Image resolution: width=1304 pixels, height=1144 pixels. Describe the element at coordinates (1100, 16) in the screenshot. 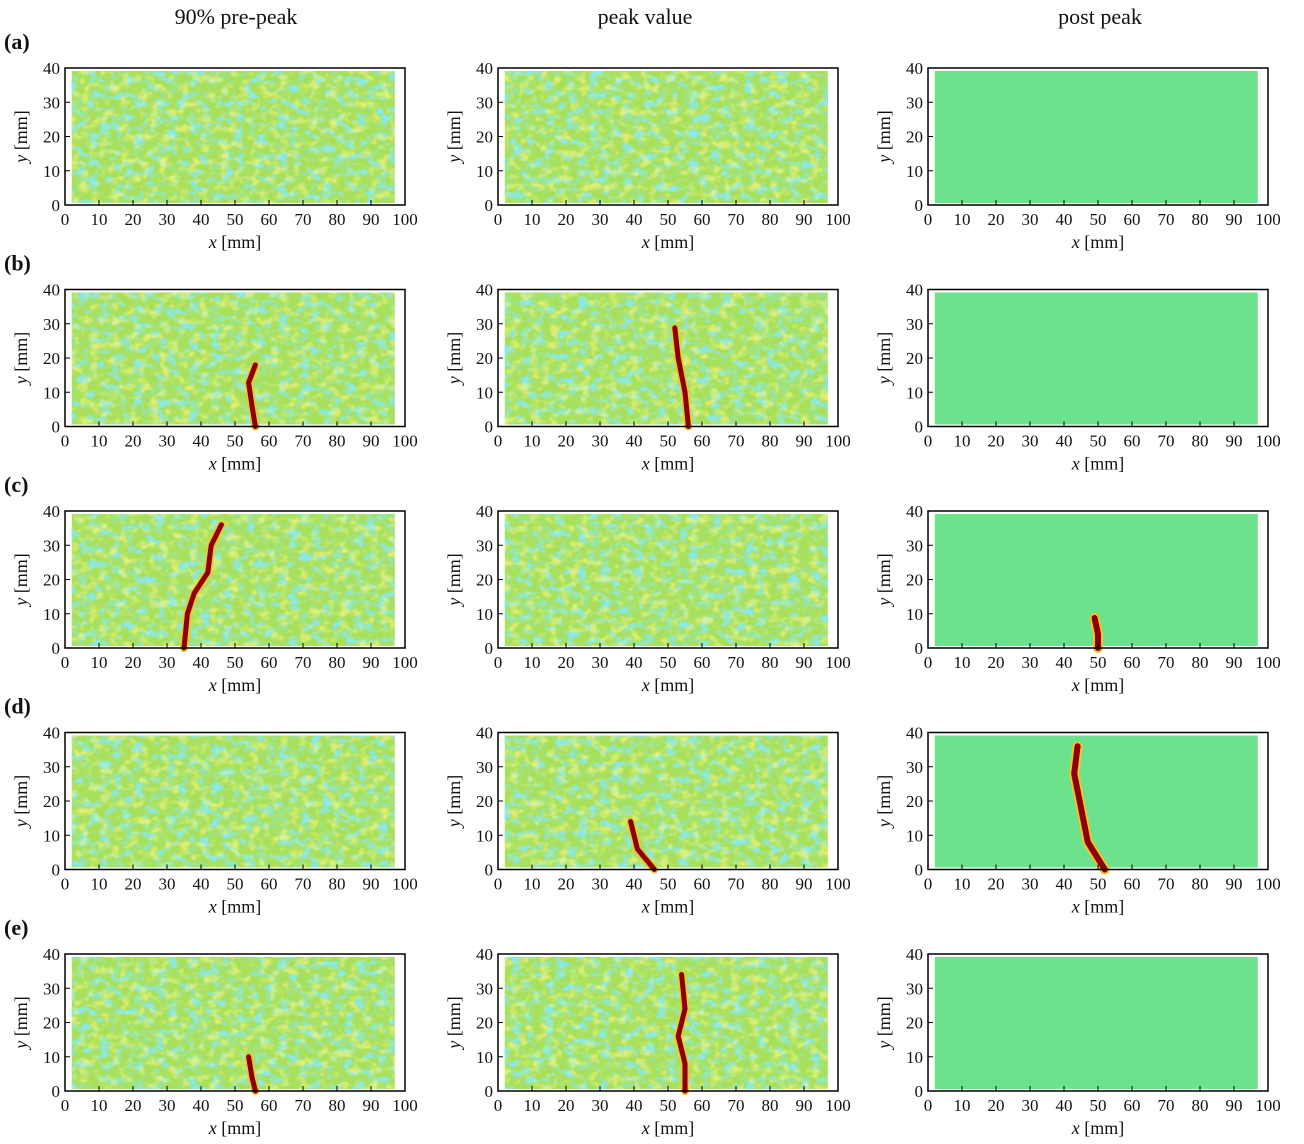

I see `column-title: post peak` at that location.